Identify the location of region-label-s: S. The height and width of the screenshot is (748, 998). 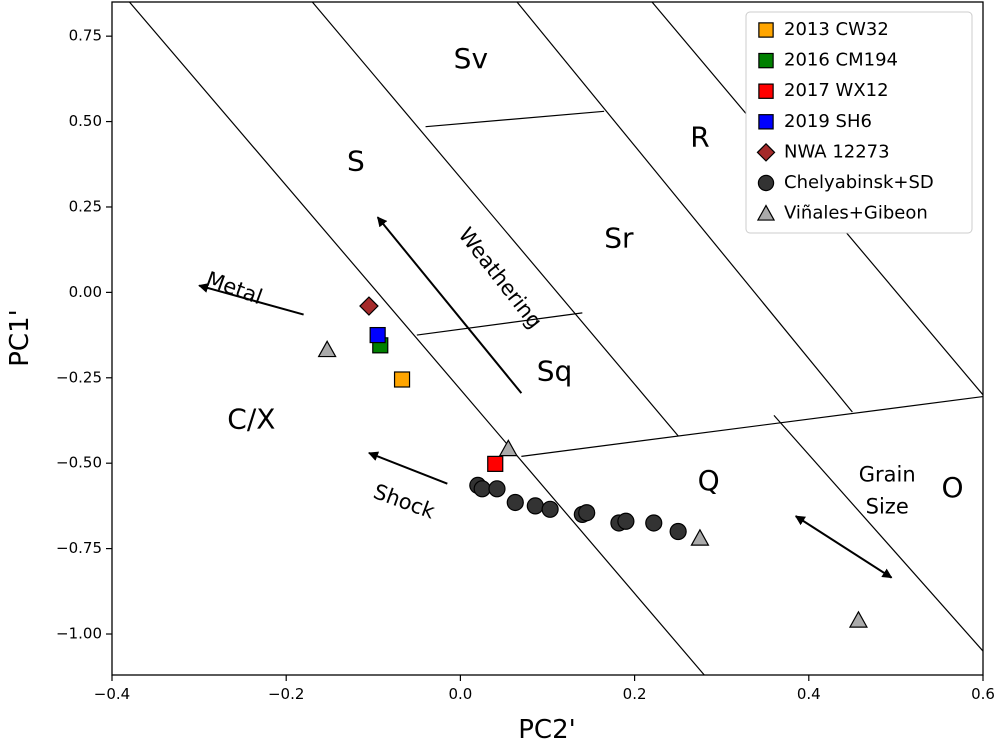
(356, 161).